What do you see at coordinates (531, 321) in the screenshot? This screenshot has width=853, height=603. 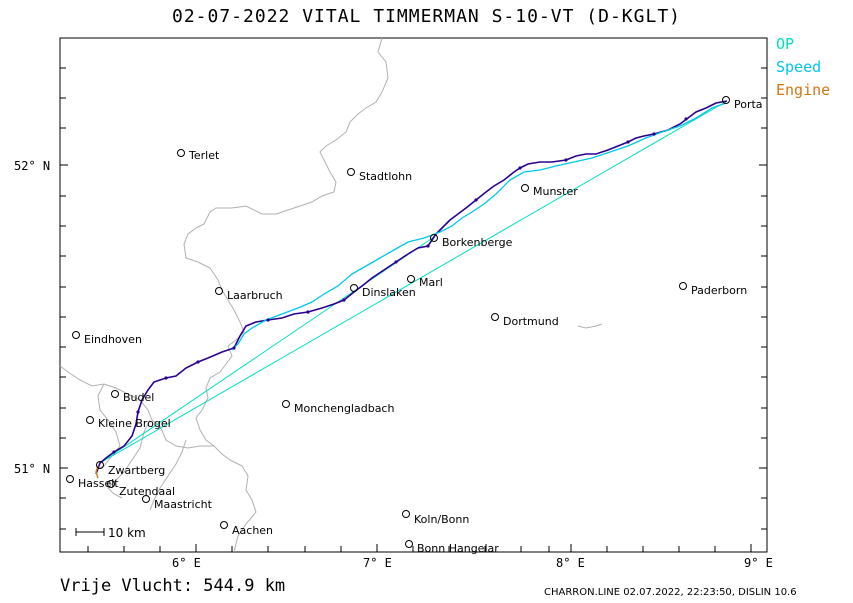 I see `label-dortmund: Dortmund` at bounding box center [531, 321].